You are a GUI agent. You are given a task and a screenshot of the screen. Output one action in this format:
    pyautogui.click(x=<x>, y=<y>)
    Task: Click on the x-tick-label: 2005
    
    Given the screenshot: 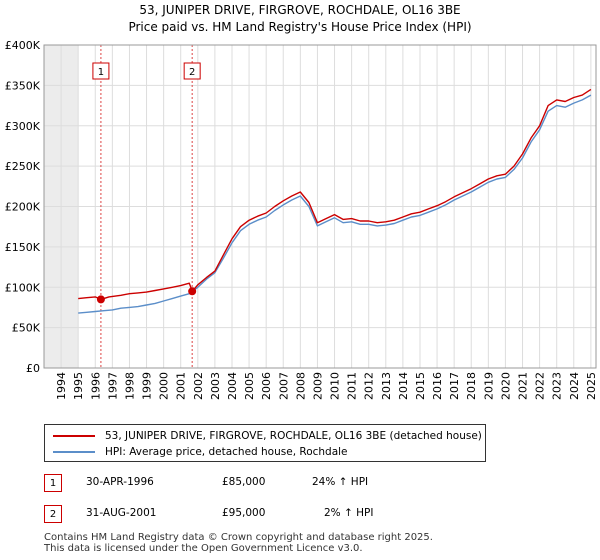 What is the action you would take?
    pyautogui.click(x=249, y=386)
    